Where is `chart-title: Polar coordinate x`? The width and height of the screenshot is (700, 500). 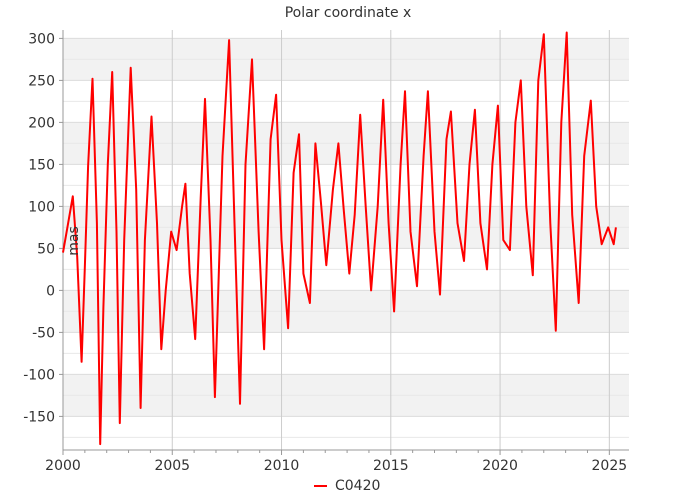 chart-title: Polar coordinate x is located at coordinates (348, 13).